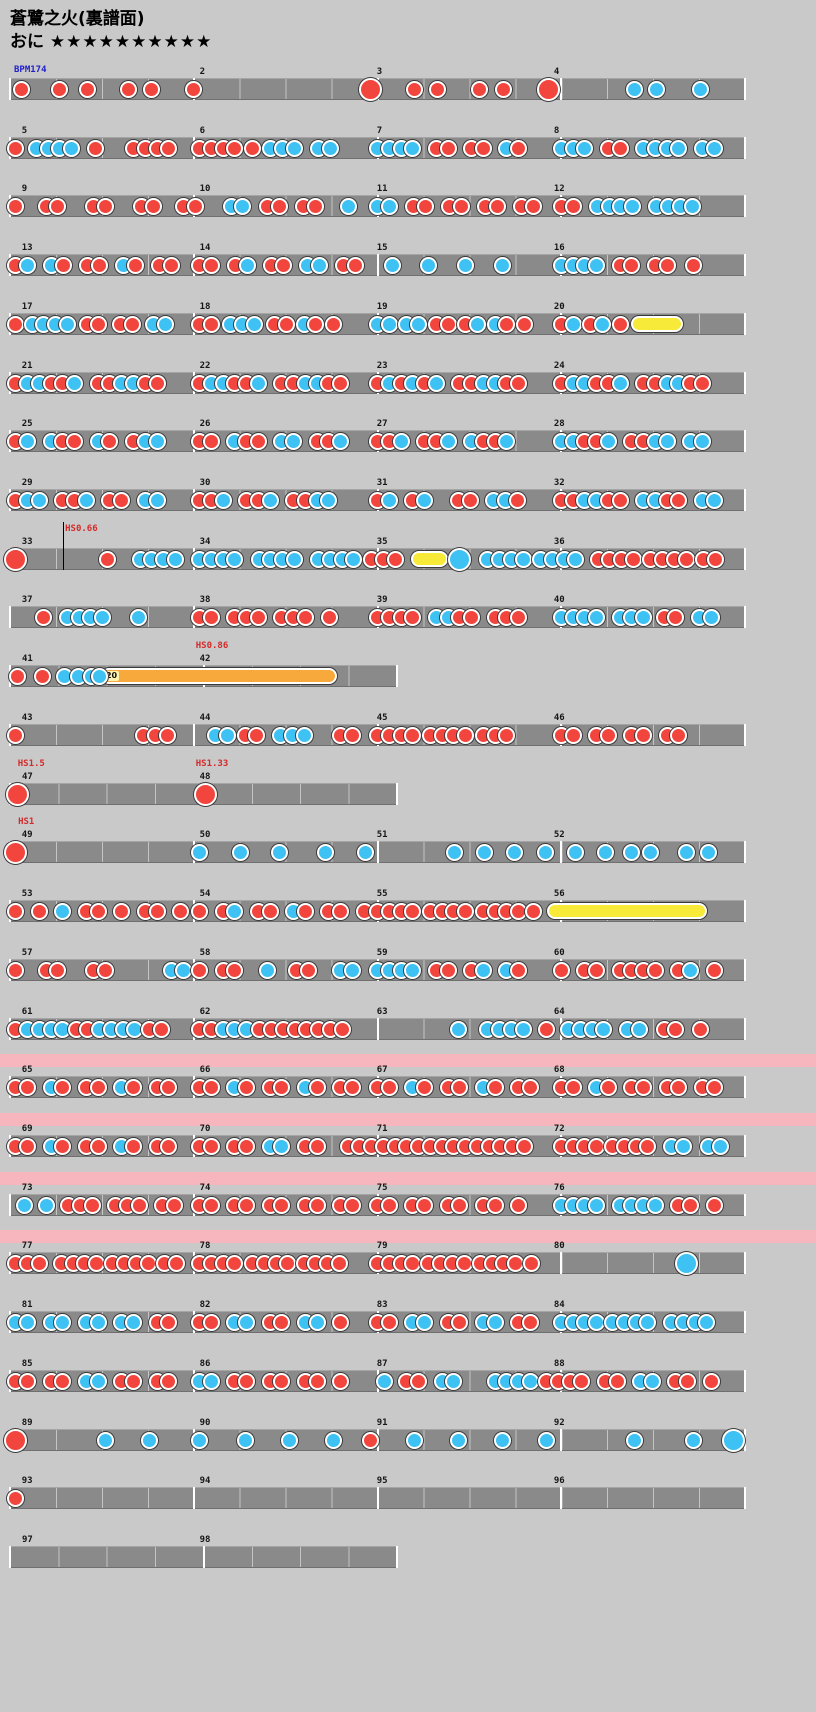 The width and height of the screenshot is (816, 1712). Describe the element at coordinates (382, 1305) in the screenshot. I see `measure-number: 83` at that location.